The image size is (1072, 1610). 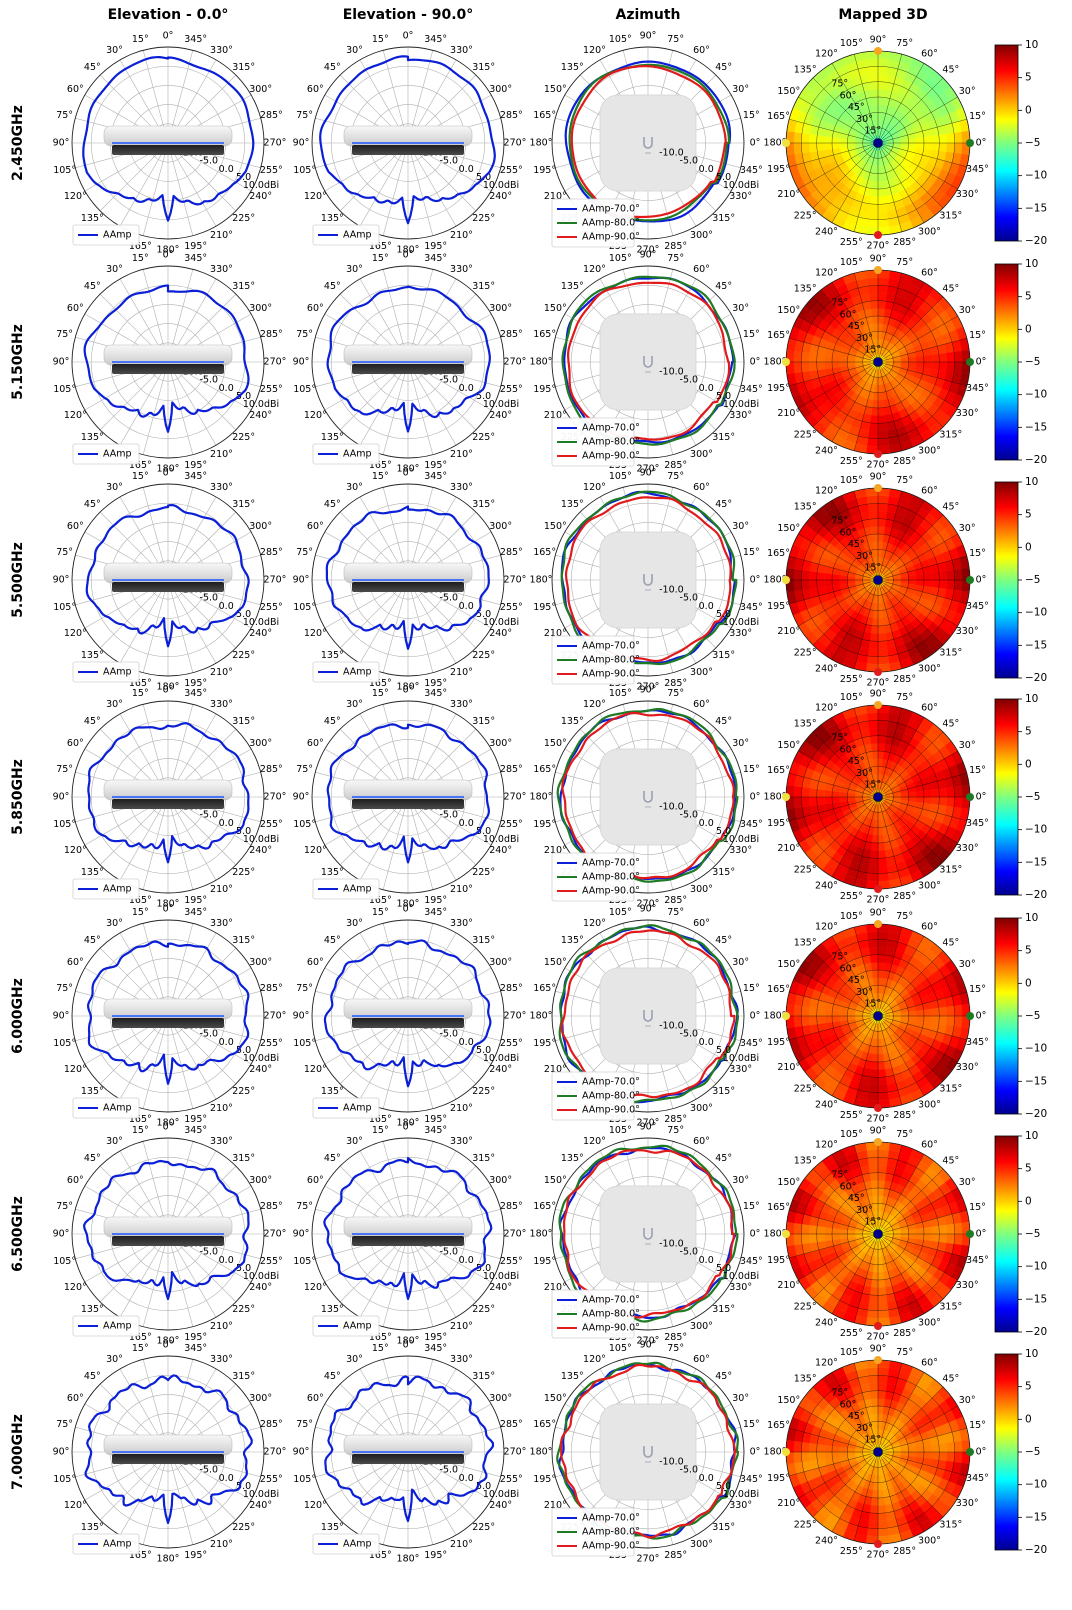 I want to click on column-title: Elevation - 0.0°, so click(x=168, y=15).